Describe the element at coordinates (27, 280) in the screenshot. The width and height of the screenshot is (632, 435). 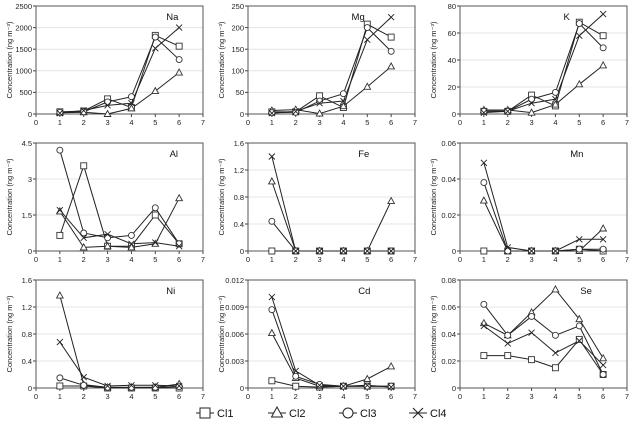
I see `y-tick-label: 1.6` at that location.